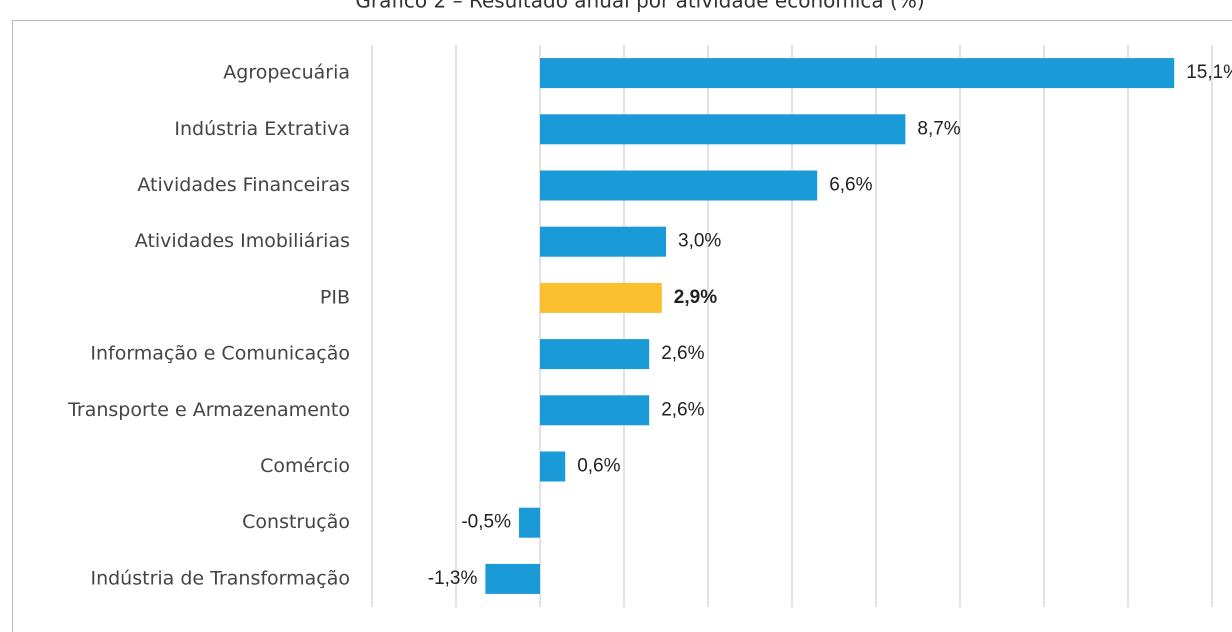  I want to click on y-tick-label: Atividades Financeiras, so click(243, 185).